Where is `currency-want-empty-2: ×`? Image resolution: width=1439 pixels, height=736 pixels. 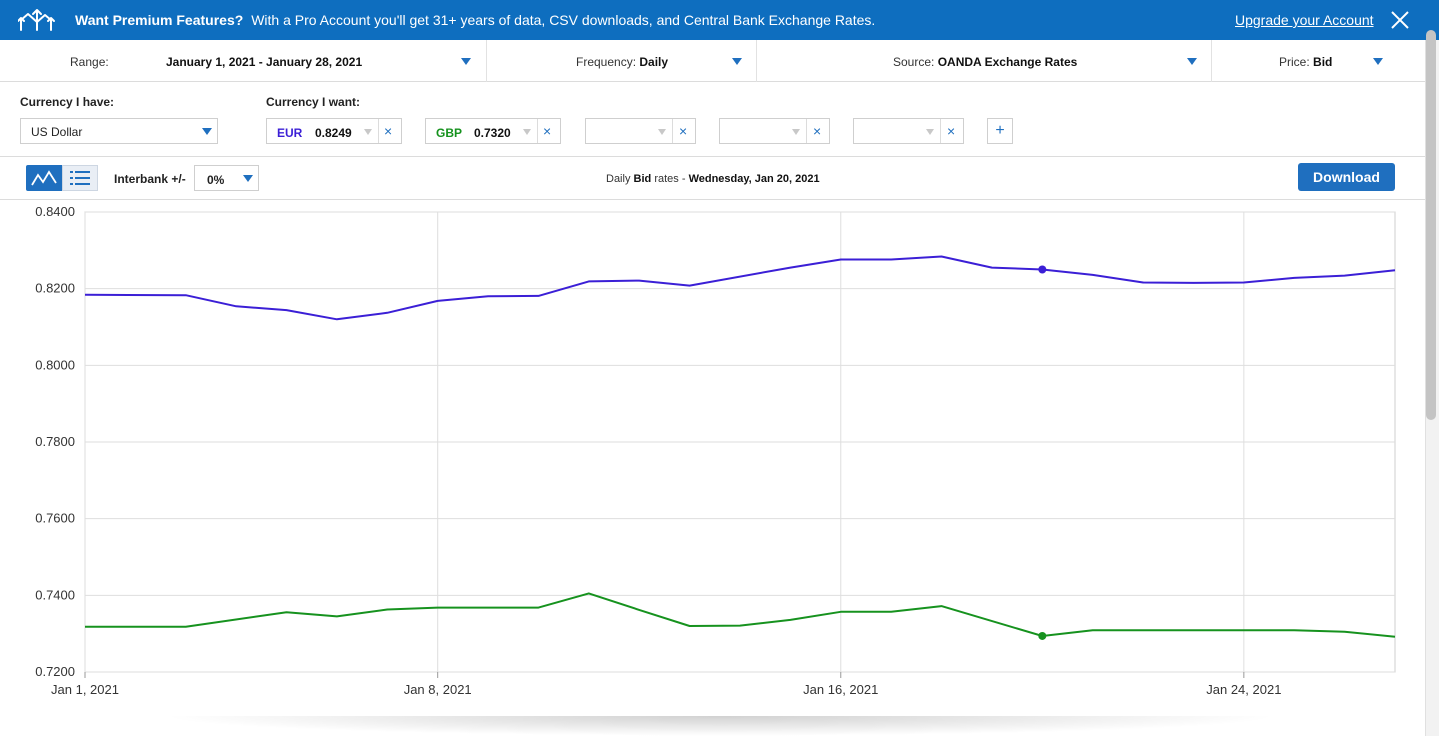
currency-want-empty-2: × is located at coordinates (774, 131).